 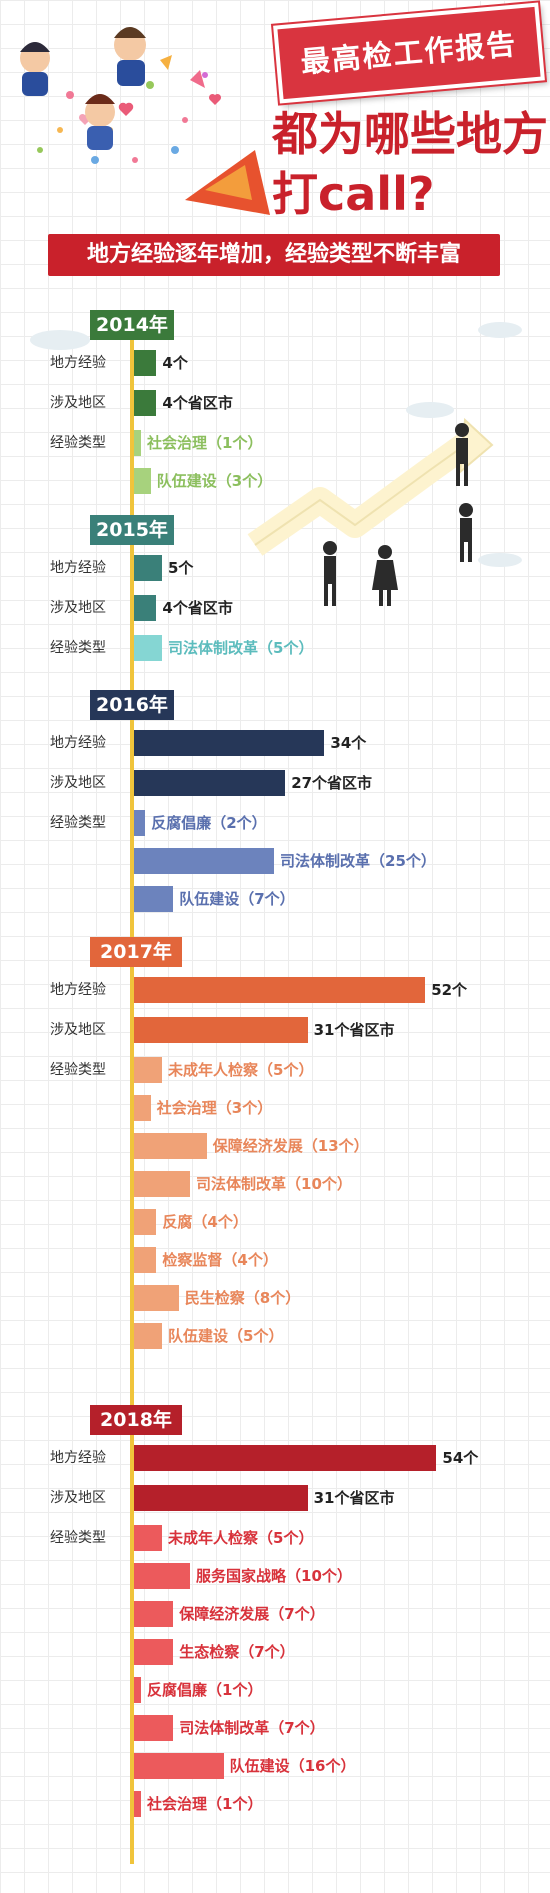 What do you see at coordinates (136, 1420) in the screenshot?
I see `year-label-4: 2018年` at bounding box center [136, 1420].